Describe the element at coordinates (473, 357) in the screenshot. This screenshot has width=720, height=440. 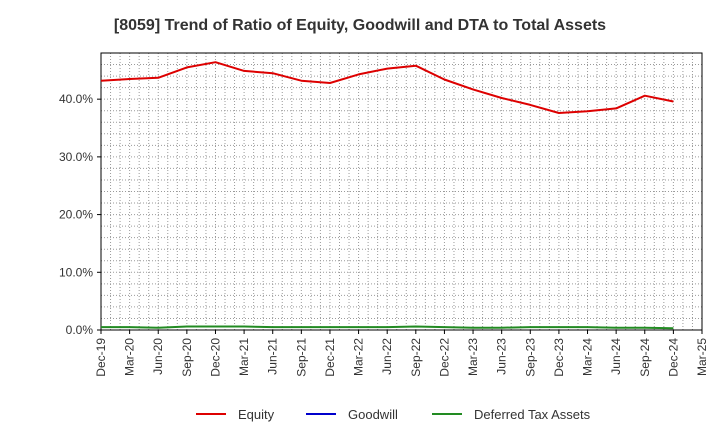
I see `x-tick-label: Mar-23` at that location.